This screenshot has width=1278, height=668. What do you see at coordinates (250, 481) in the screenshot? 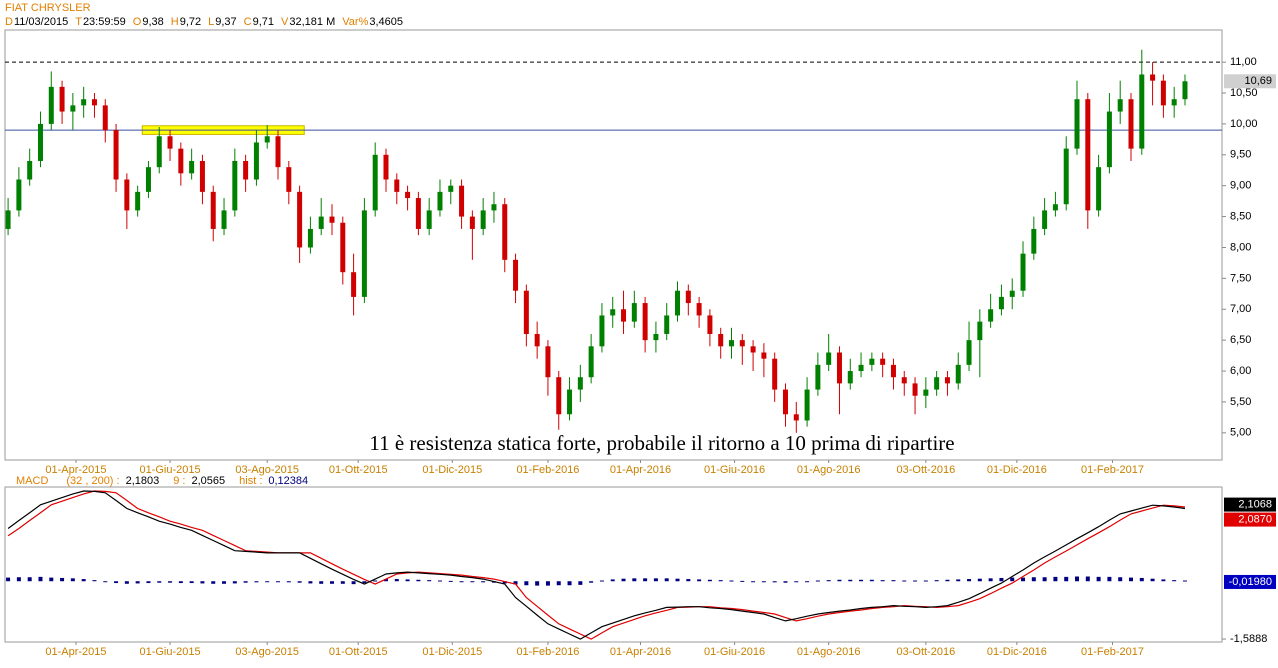
I see `legend-label: hist :` at bounding box center [250, 481].